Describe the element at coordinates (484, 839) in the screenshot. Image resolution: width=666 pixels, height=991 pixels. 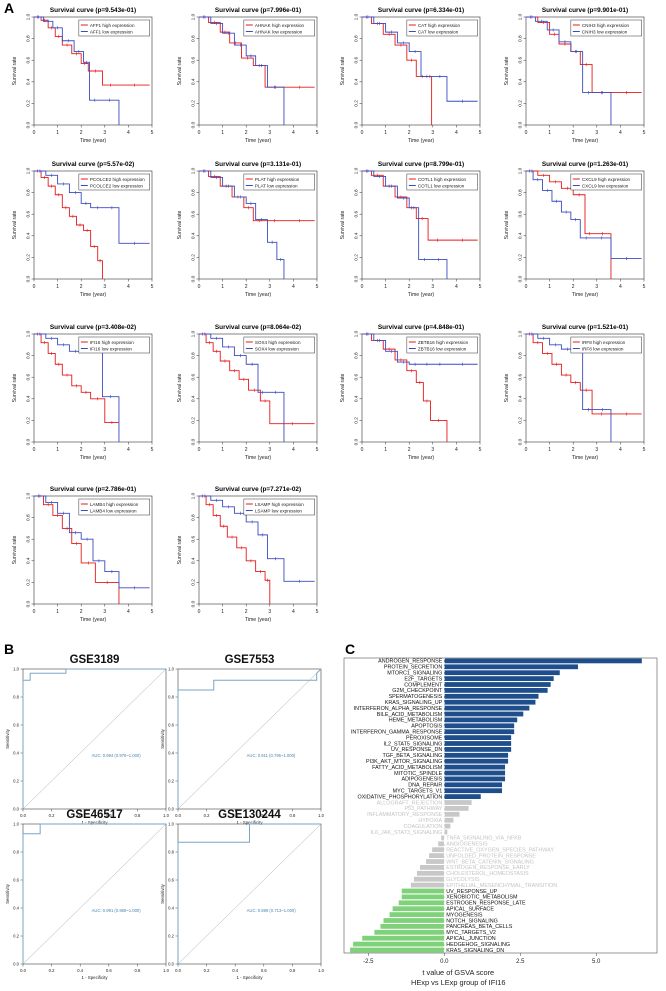
I see `category-label: TNFA_SIGNALING_VIA_NFKB` at that location.